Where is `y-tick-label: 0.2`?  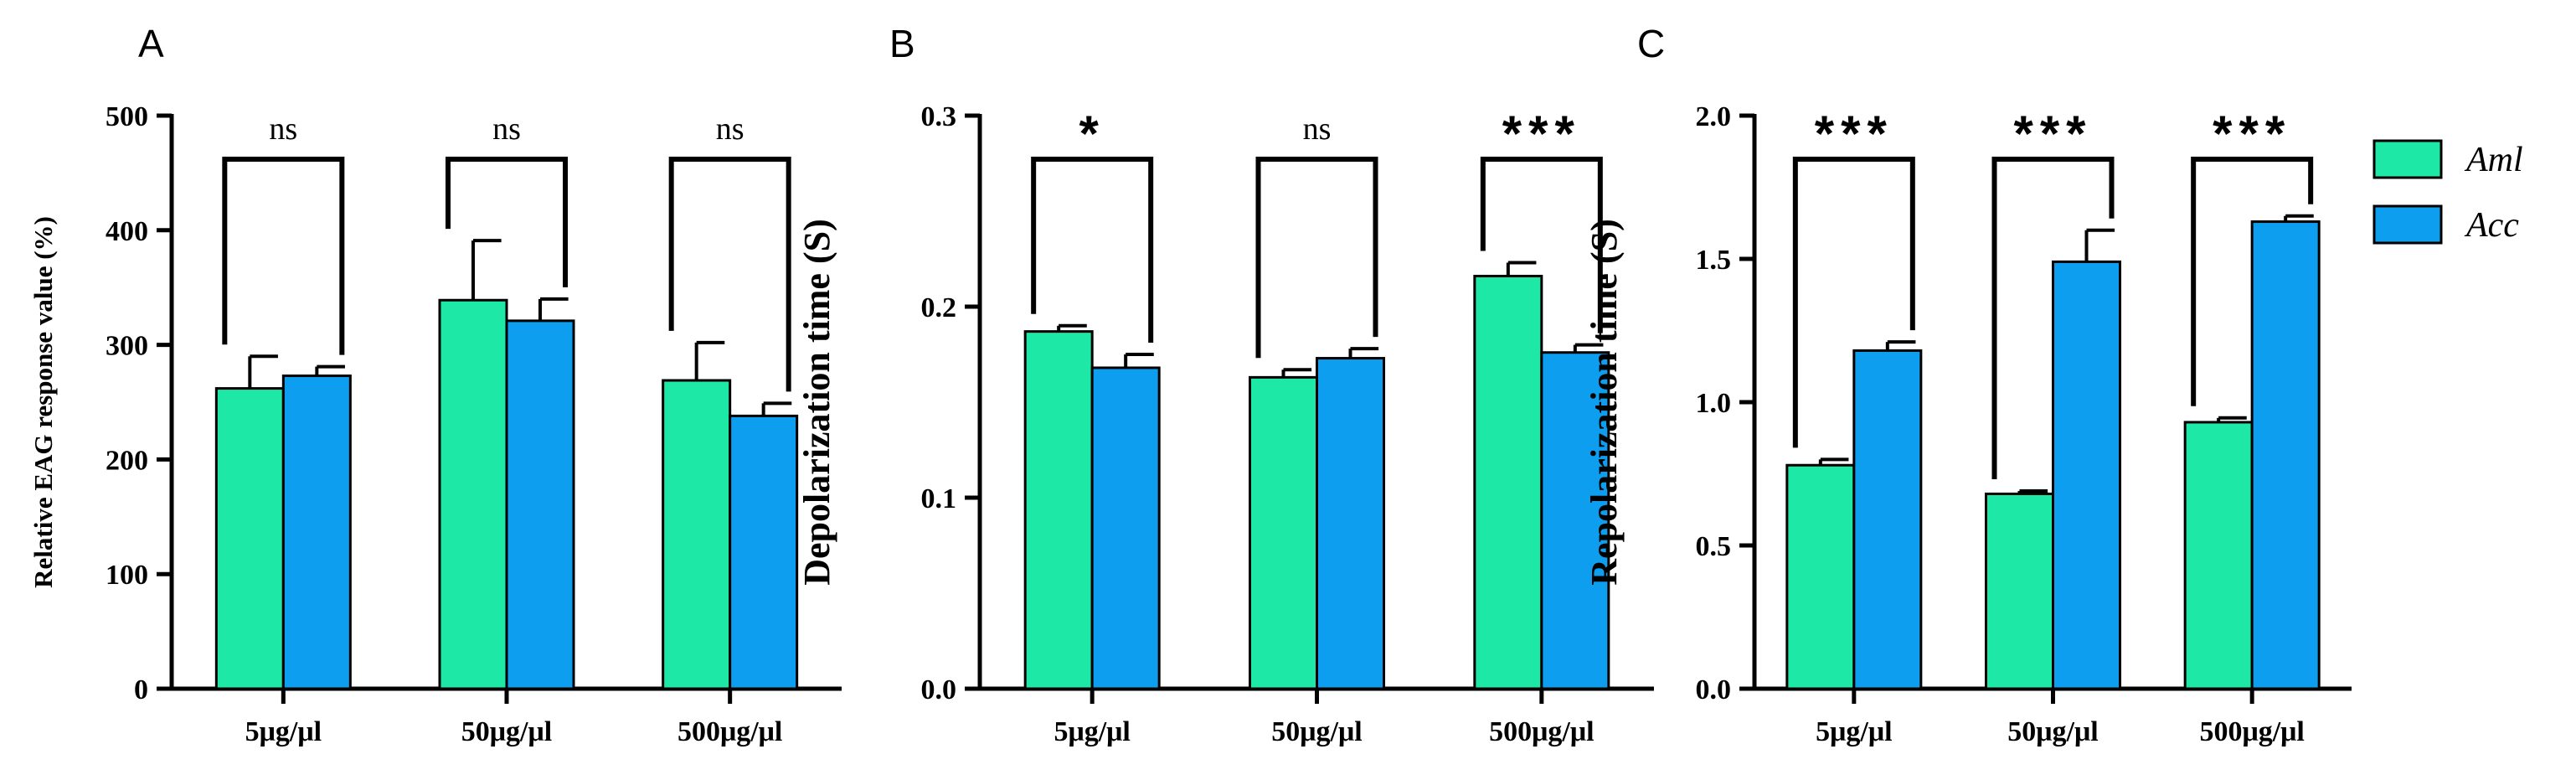
y-tick-label: 0.2 is located at coordinates (939, 308).